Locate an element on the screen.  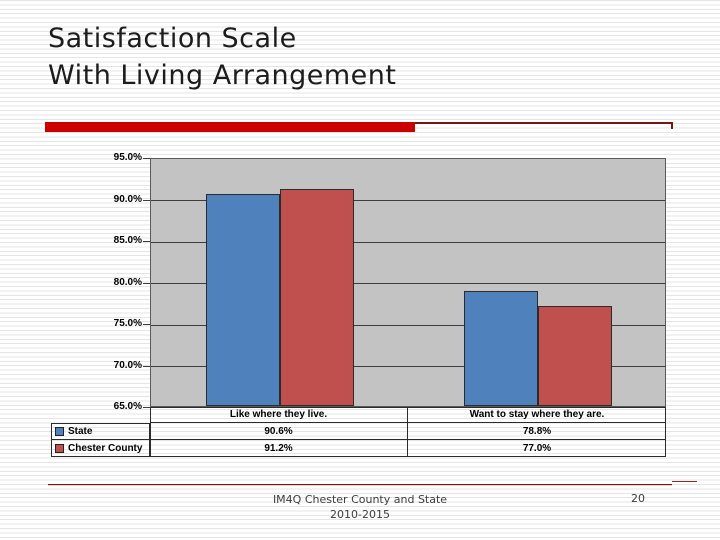
legend-series-name: State is located at coordinates (80, 431).